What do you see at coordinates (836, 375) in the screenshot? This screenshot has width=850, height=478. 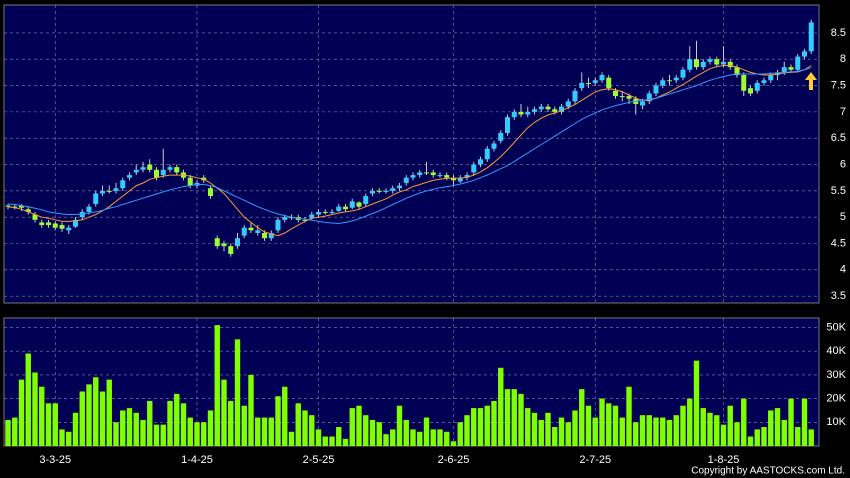 I see `y-tick-label: 30K` at bounding box center [836, 375].